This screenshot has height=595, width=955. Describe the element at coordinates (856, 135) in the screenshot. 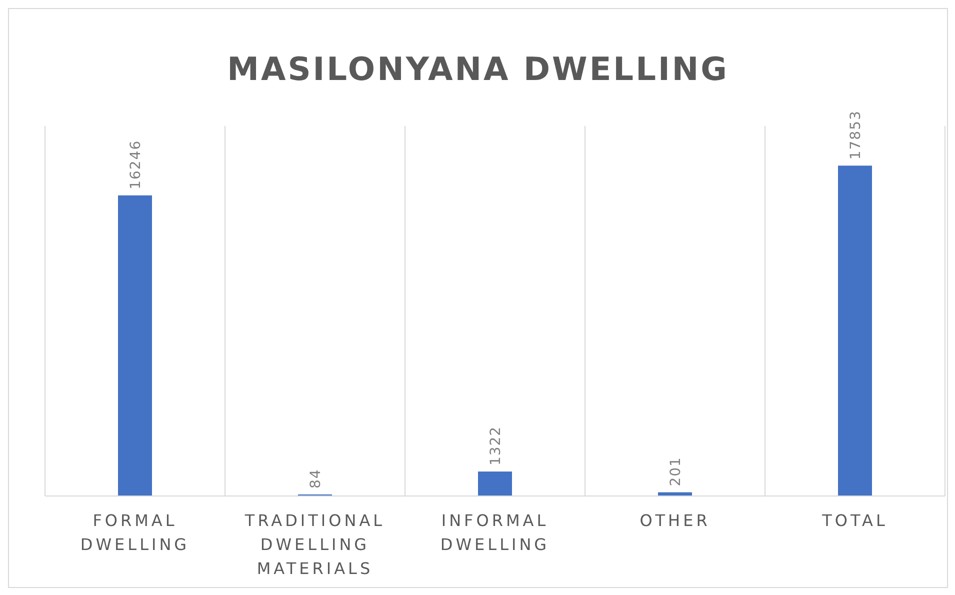

I see `data-label: 17853` at that location.